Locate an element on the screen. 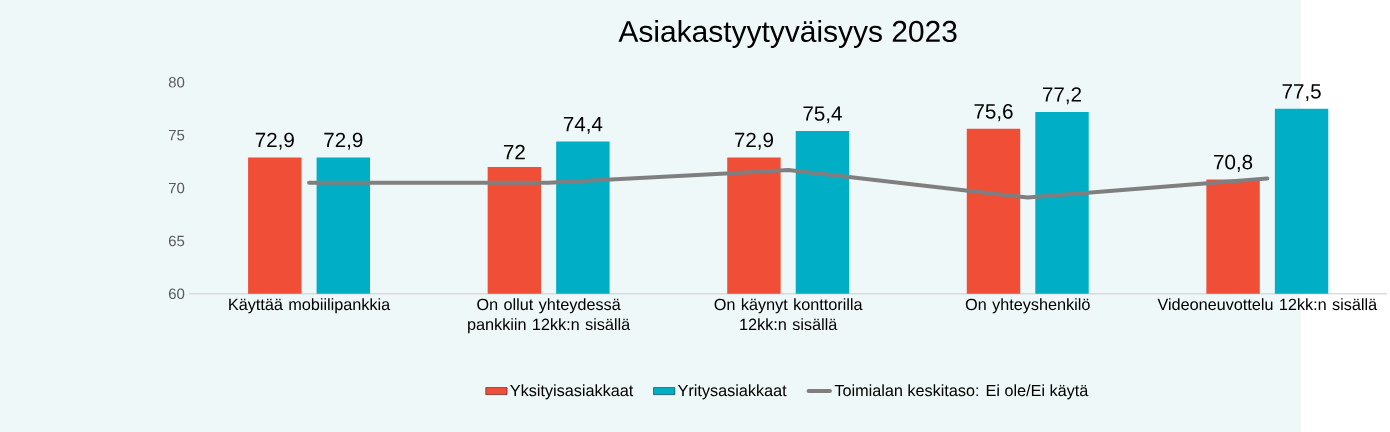 This screenshot has height=432, width=1390. y-tick-label: 75 is located at coordinates (176, 135).